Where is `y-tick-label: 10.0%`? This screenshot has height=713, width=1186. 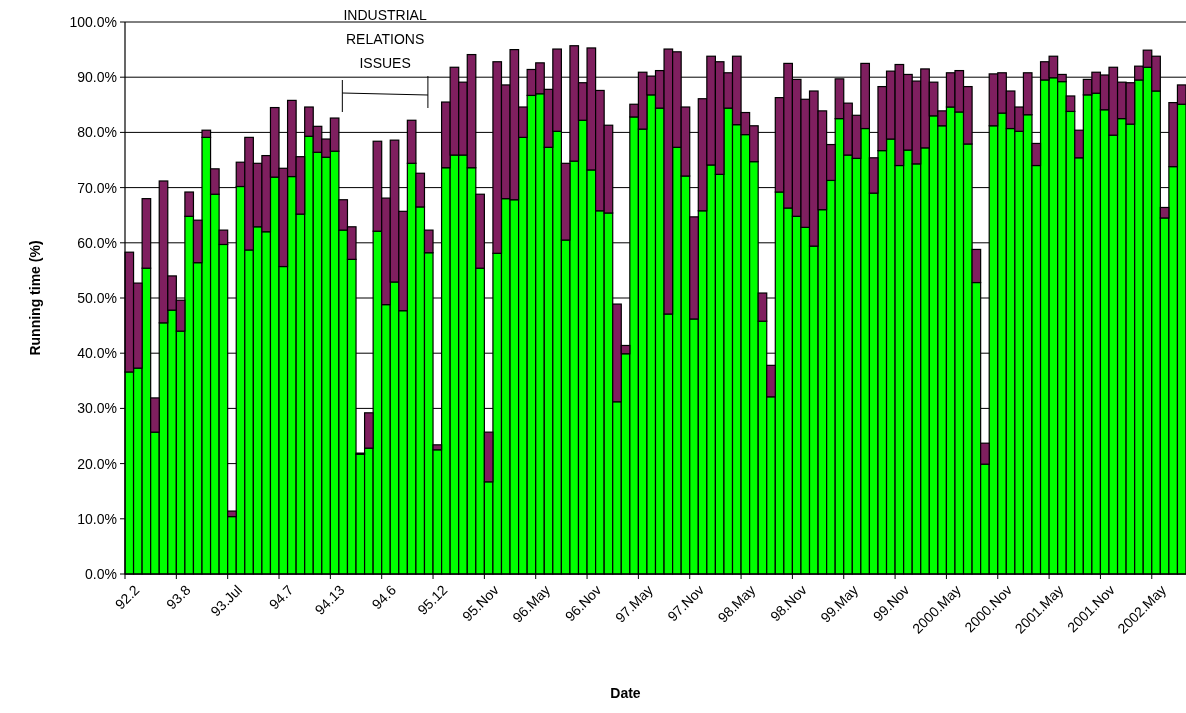 y-tick-label: 10.0% is located at coordinates (97, 518).